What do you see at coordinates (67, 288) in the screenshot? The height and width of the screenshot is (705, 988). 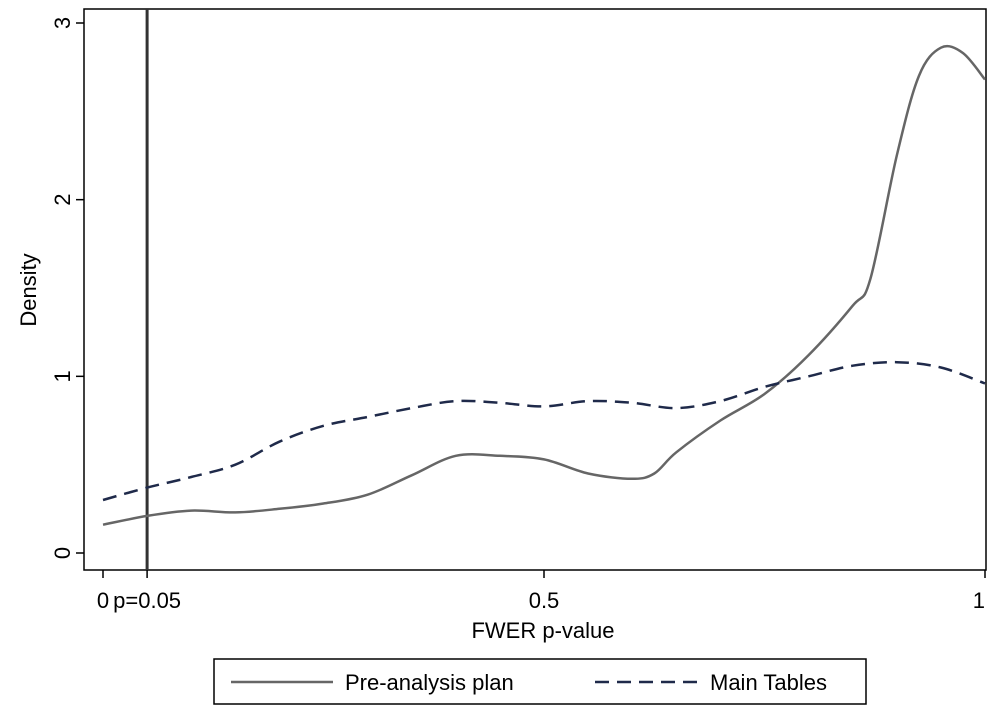 I see `y-axis: 0 1 2 3` at bounding box center [67, 288].